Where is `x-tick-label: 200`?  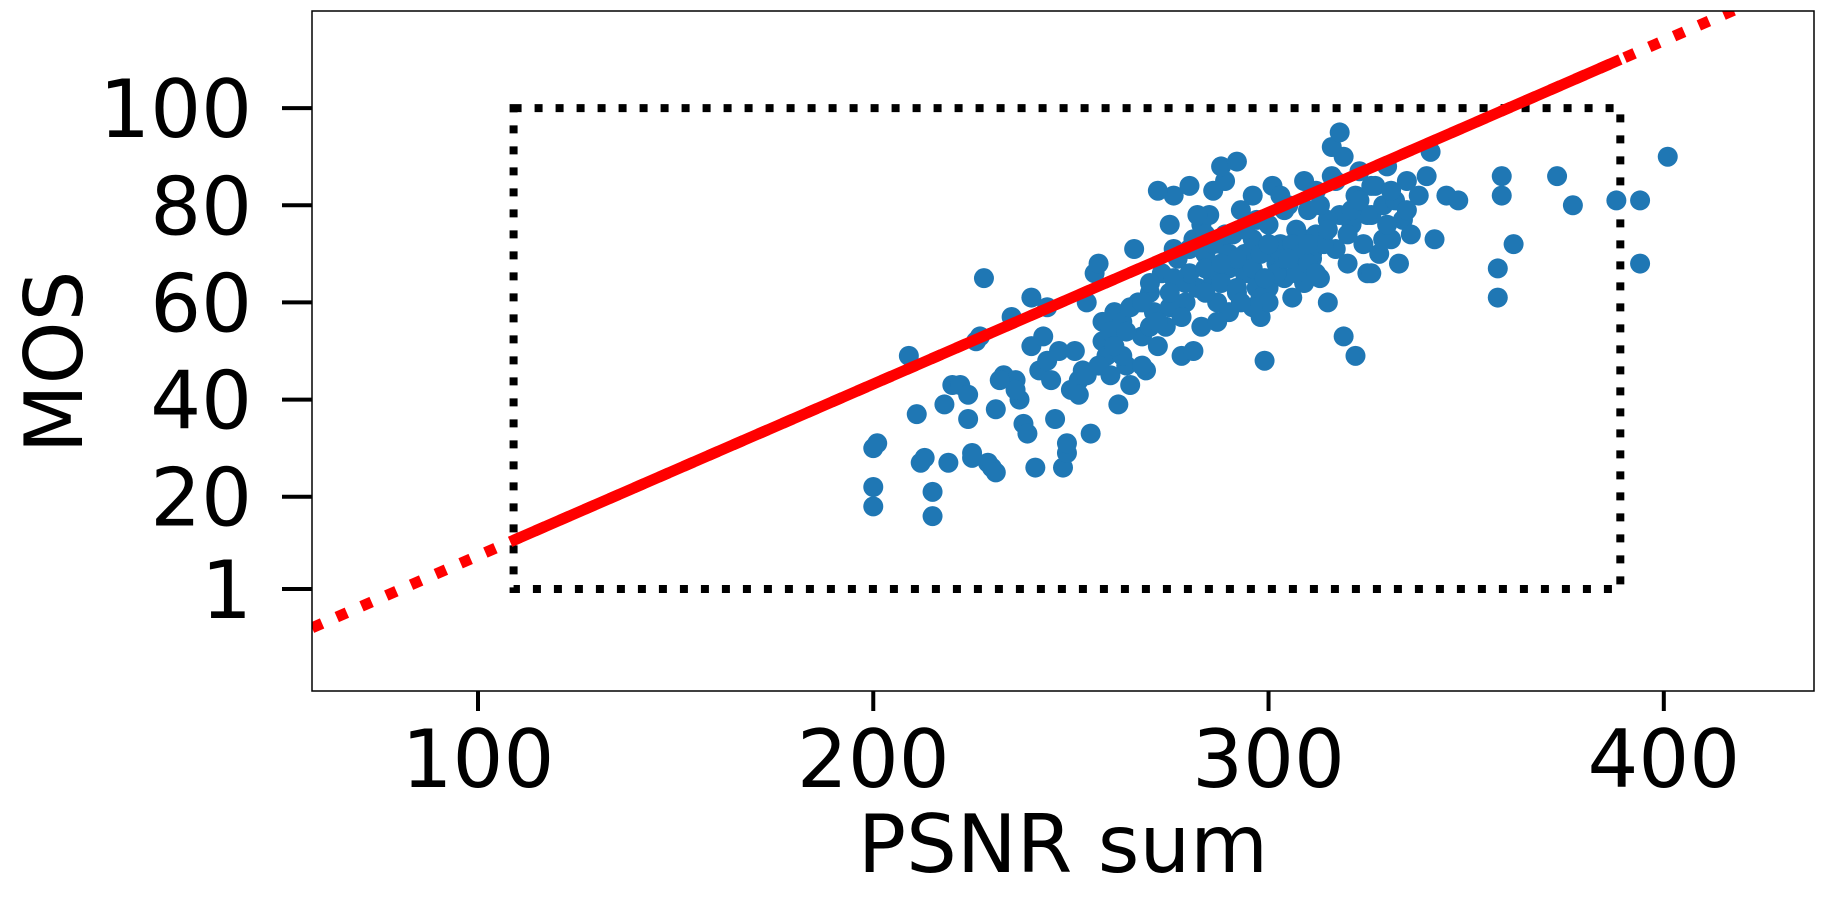
x-tick-label: 200 is located at coordinates (873, 759).